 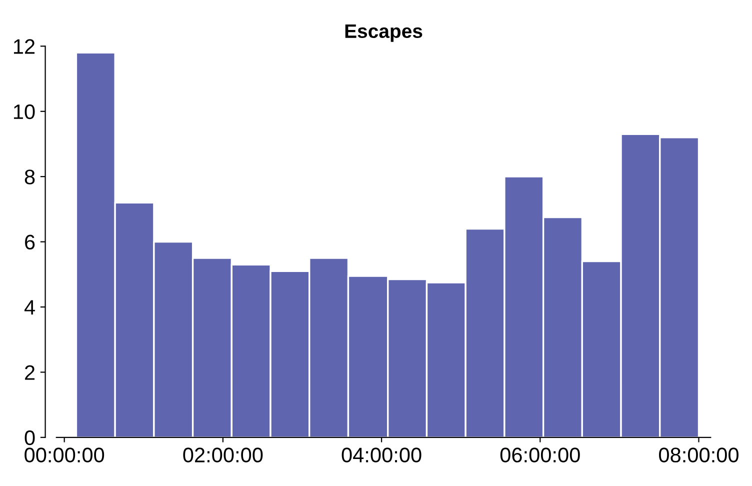 I want to click on x-tick-label: 04:00:00, so click(x=382, y=455).